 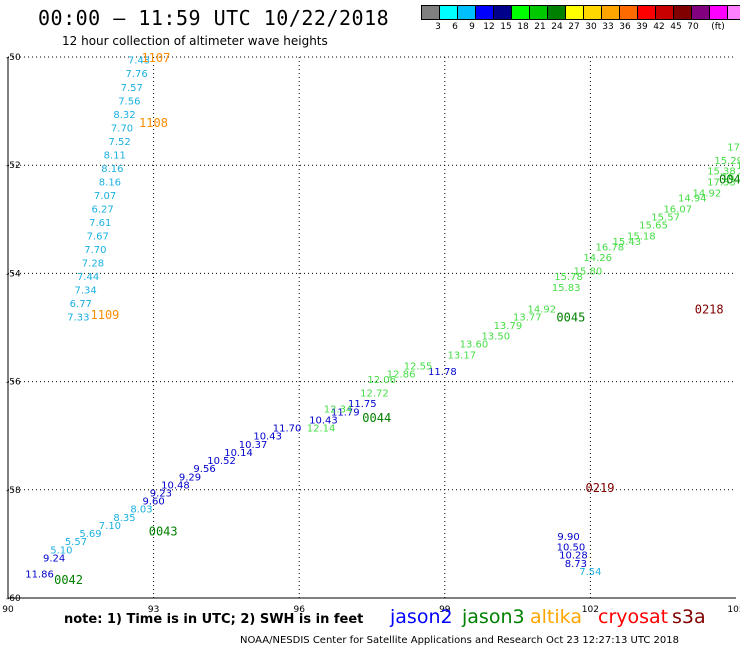 I want to click on swh-point-jason3: 15.78, so click(x=568, y=277).